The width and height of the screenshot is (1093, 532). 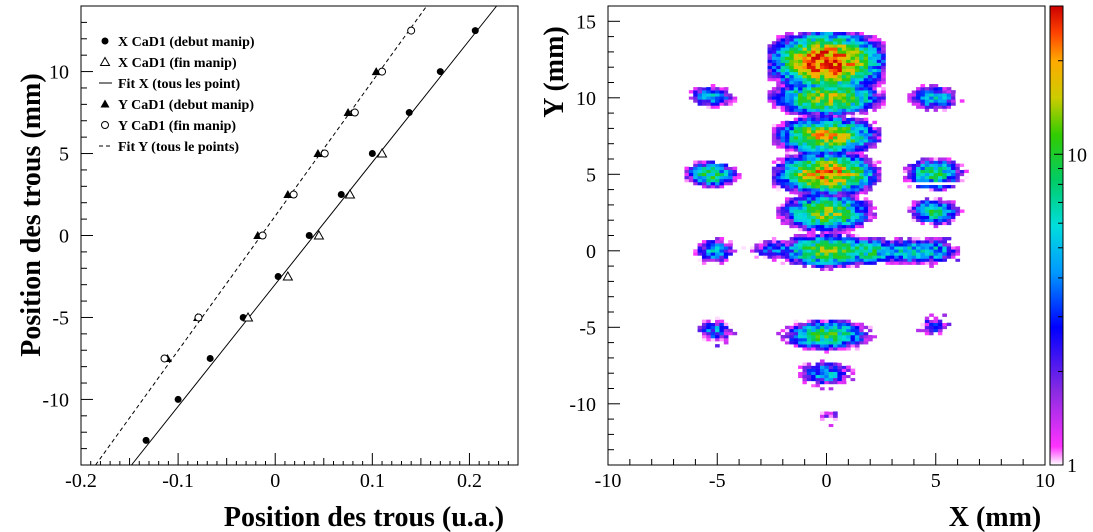 I want to click on right-x-tick-label: 0, so click(x=827, y=481).